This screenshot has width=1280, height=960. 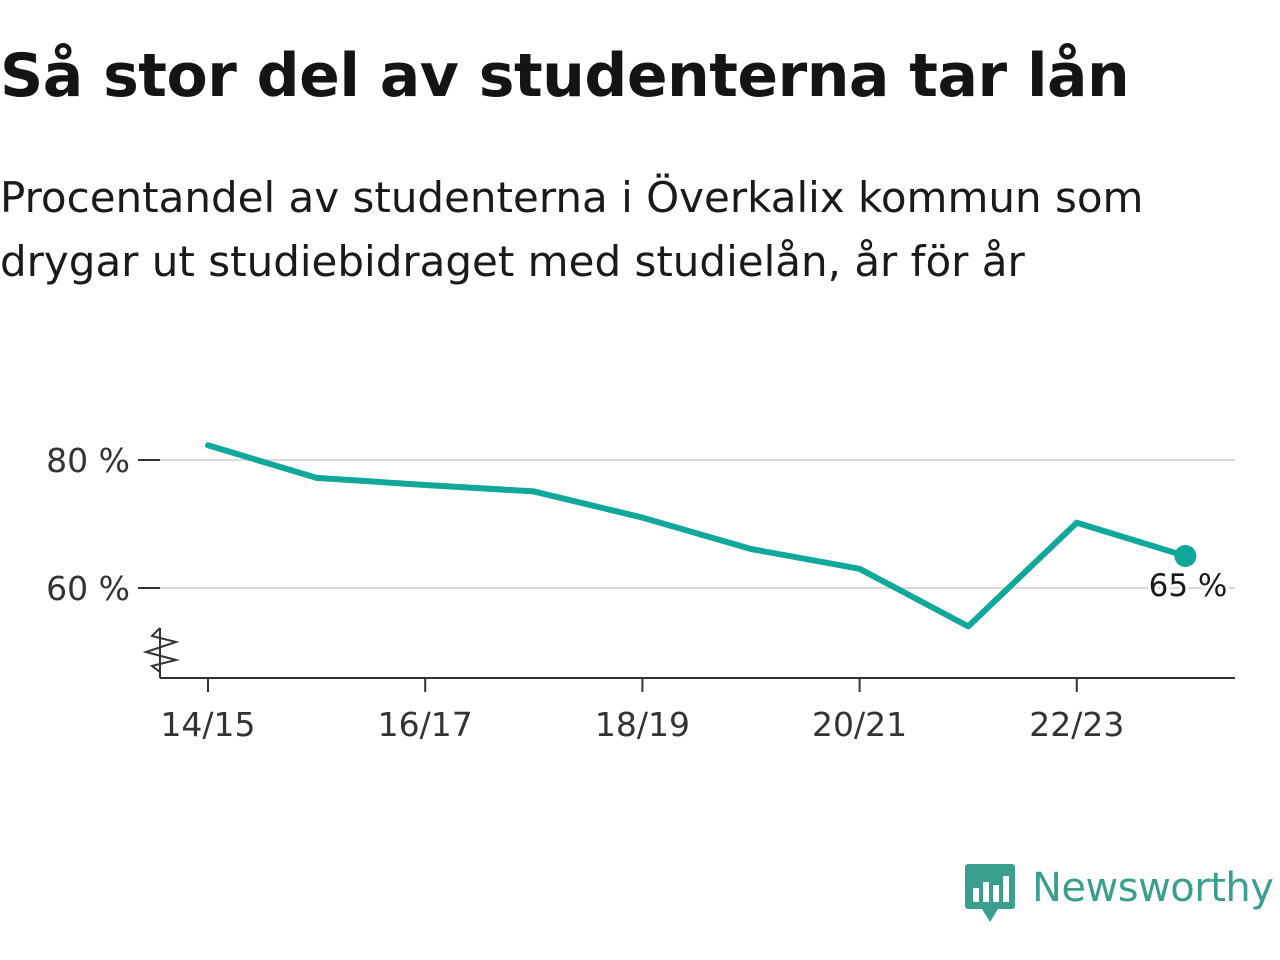 I want to click on x-tick-label: 18/19, so click(x=642, y=724).